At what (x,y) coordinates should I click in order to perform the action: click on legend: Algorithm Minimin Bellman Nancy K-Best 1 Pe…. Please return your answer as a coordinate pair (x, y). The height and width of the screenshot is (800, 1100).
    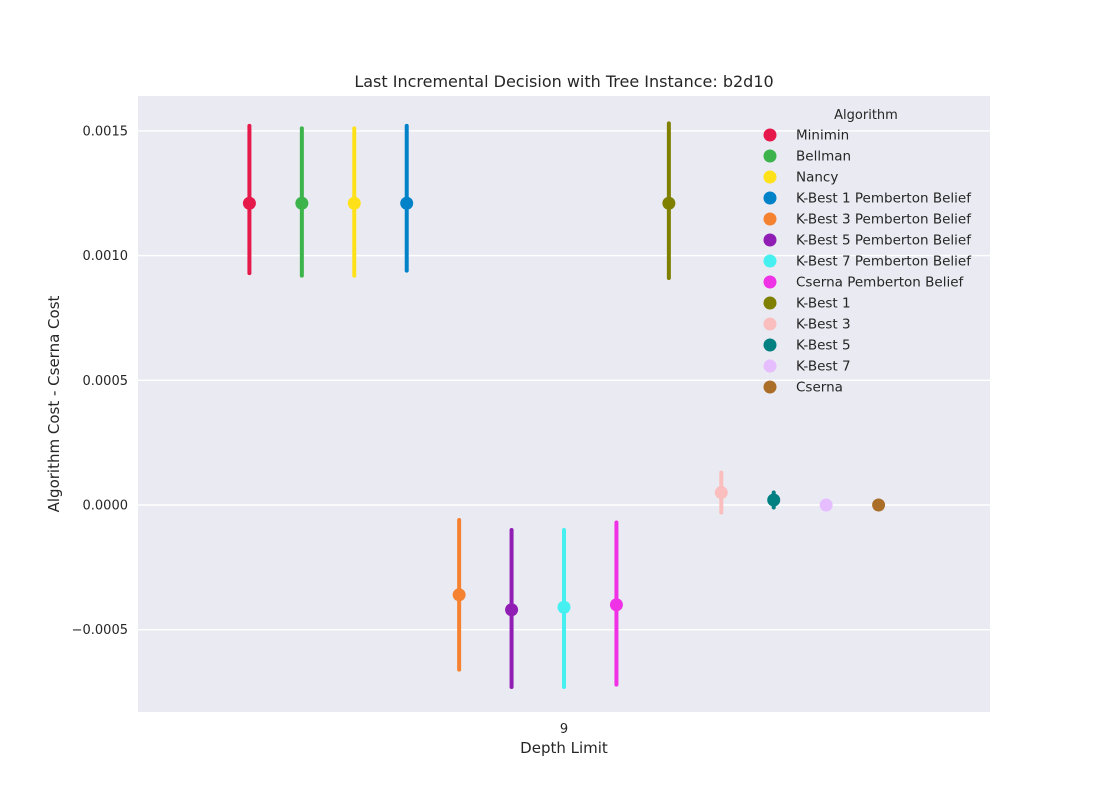
    Looking at the image, I should click on (867, 252).